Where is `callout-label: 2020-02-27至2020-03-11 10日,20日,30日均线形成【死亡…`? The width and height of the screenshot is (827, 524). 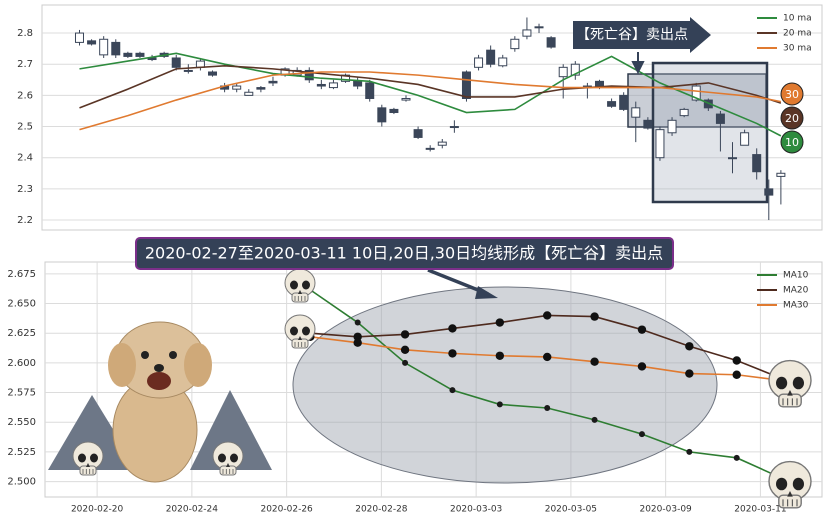
callout-label: 2020-02-27至2020-03-11 10日,20日,30日均线形成【死亡… is located at coordinates (404, 253).